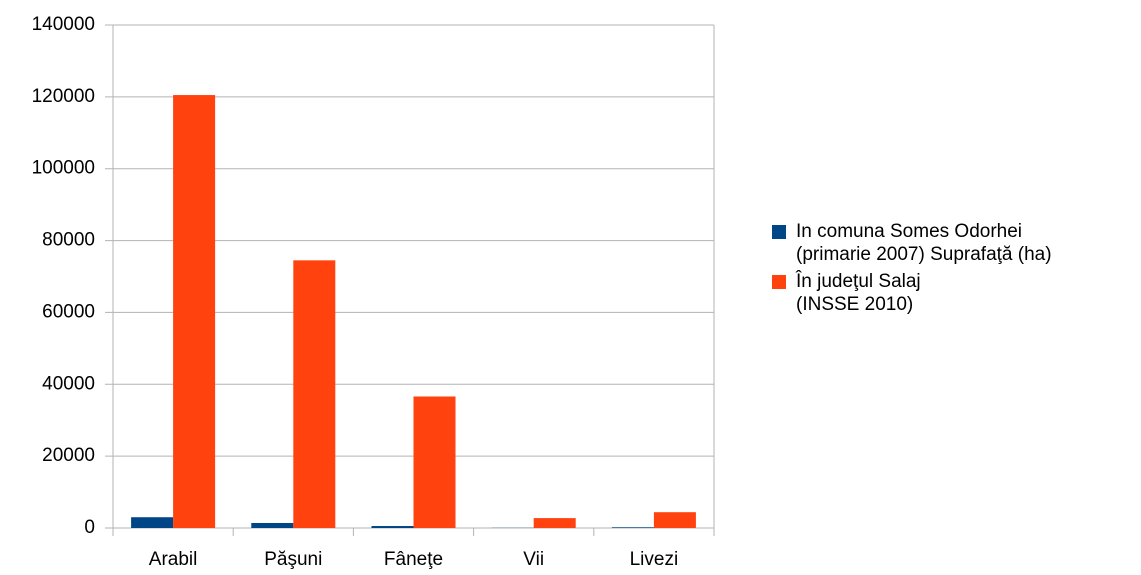 This screenshot has width=1141, height=575. What do you see at coordinates (173, 559) in the screenshot?
I see `x-tick-label: Arabil` at bounding box center [173, 559].